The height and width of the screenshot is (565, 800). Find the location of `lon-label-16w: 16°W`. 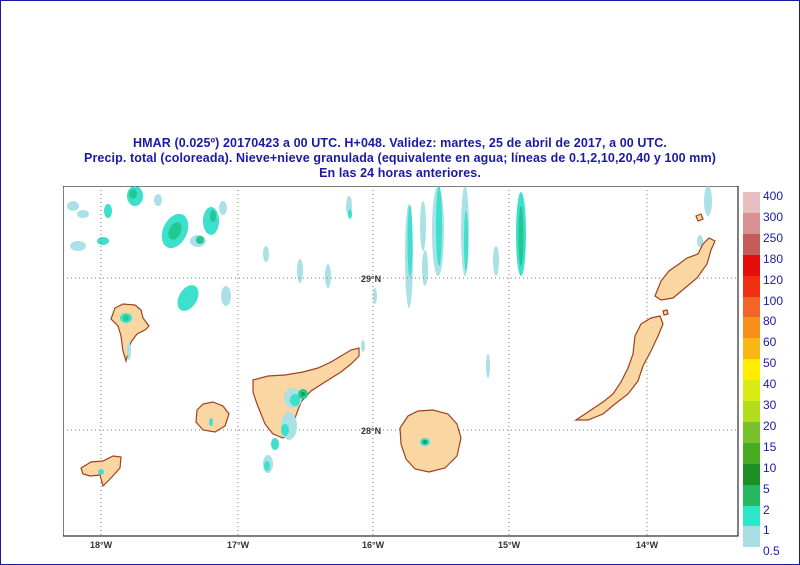

lon-label-16w: 16°W is located at coordinates (373, 545).